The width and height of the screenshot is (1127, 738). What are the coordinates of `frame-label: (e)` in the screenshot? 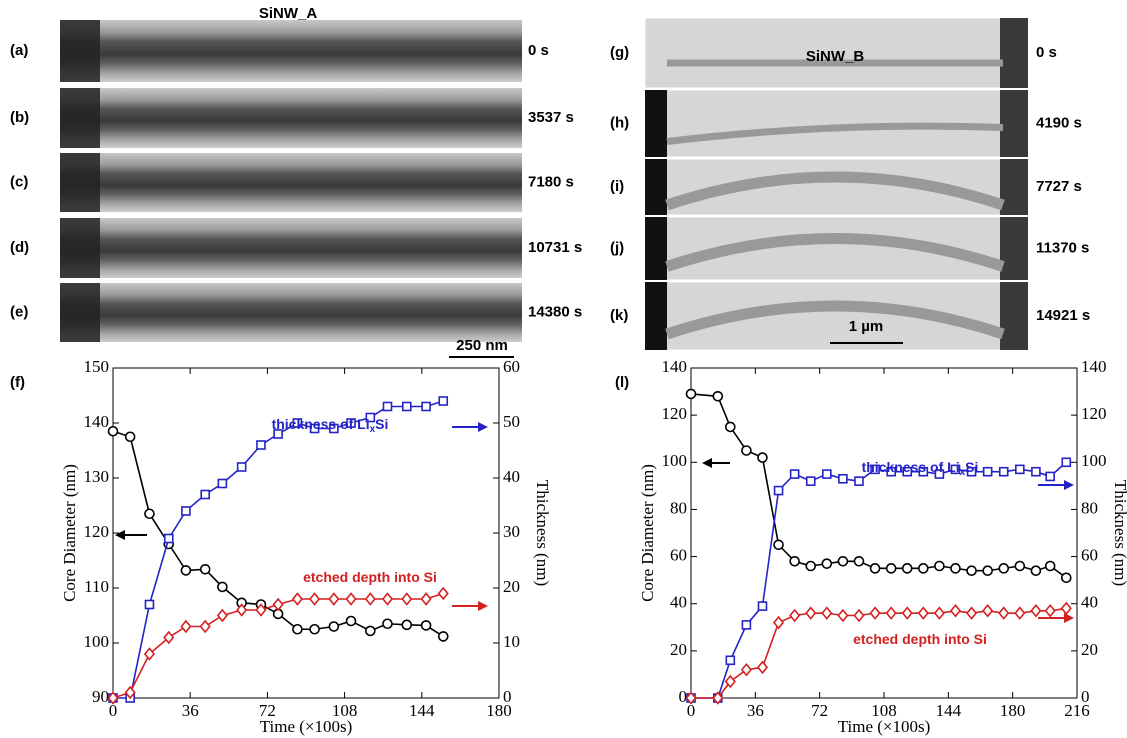 It's located at (19, 311).